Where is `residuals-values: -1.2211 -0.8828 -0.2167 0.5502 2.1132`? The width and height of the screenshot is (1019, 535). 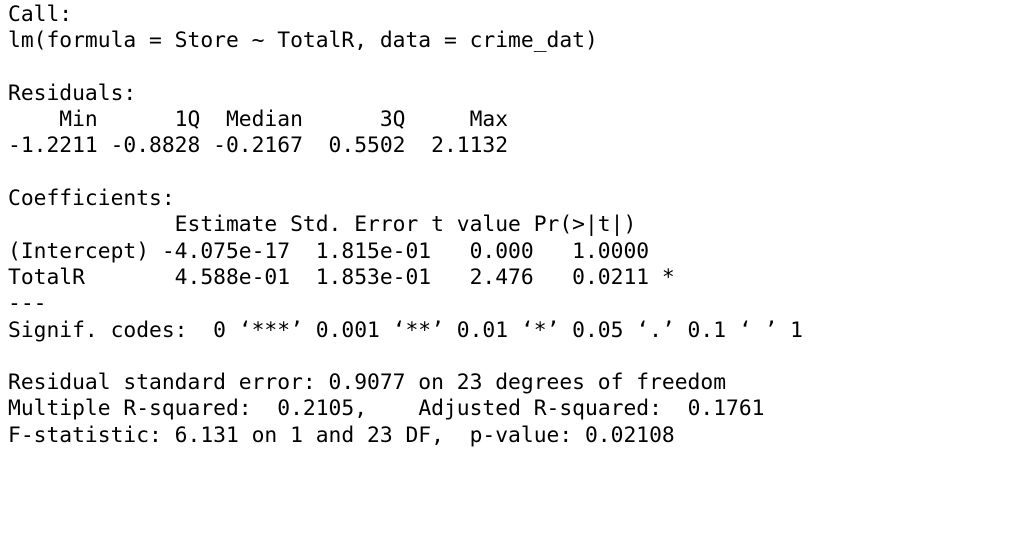
residuals-values: -1.2211 -0.8828 -0.2167 0.5502 2.1132 is located at coordinates (264, 146).